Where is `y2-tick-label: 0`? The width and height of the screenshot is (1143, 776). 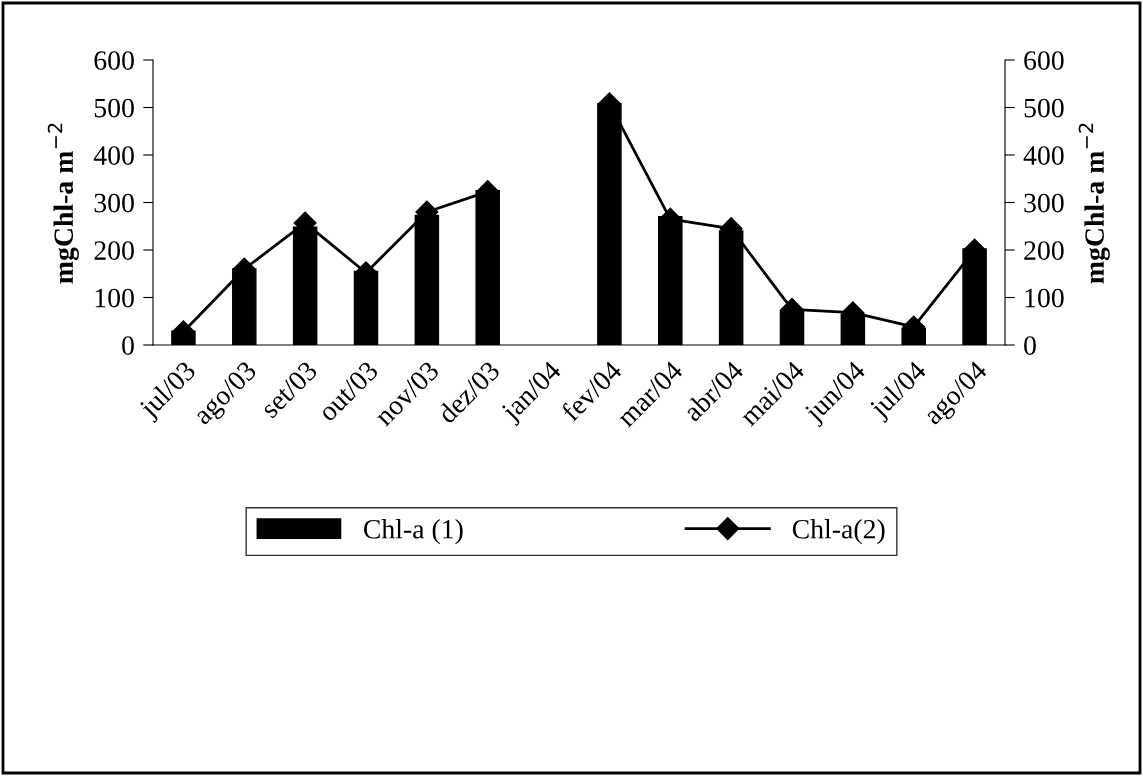
y2-tick-label: 0 is located at coordinates (1030, 345).